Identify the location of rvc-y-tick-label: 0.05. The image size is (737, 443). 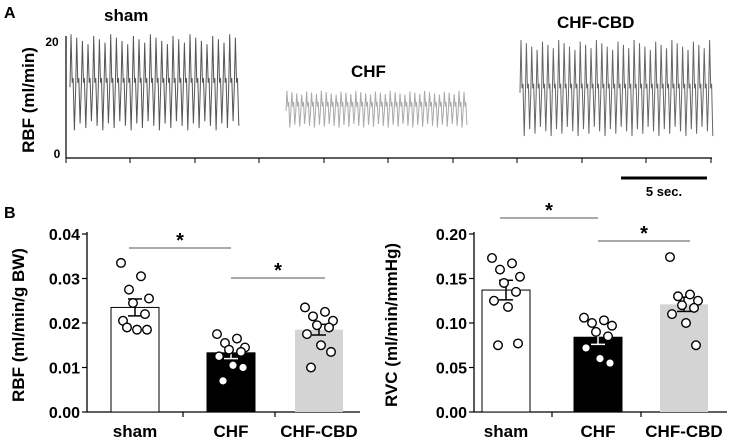
(451, 369).